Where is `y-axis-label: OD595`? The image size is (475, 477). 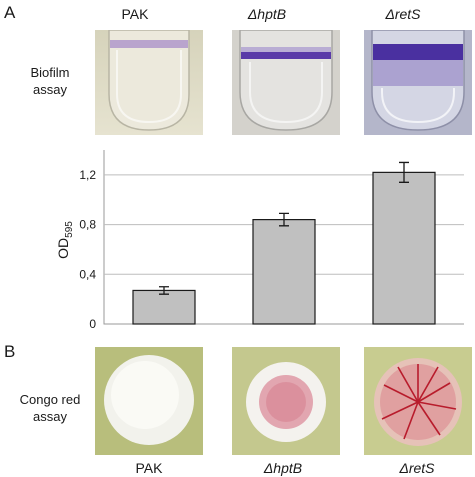 y-axis-label: OD595 is located at coordinates (65, 240).